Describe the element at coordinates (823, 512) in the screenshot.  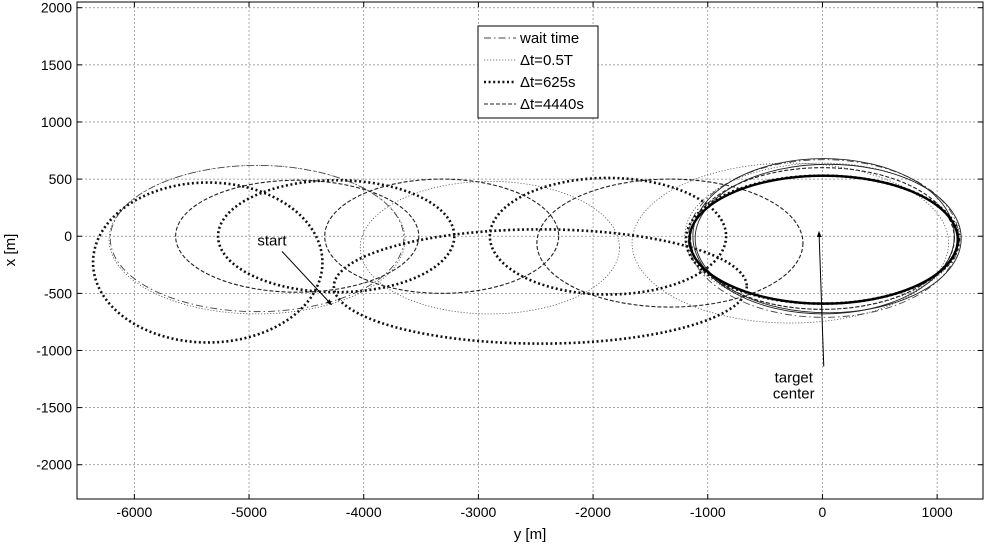
I see `x-tick-label: 0` at that location.